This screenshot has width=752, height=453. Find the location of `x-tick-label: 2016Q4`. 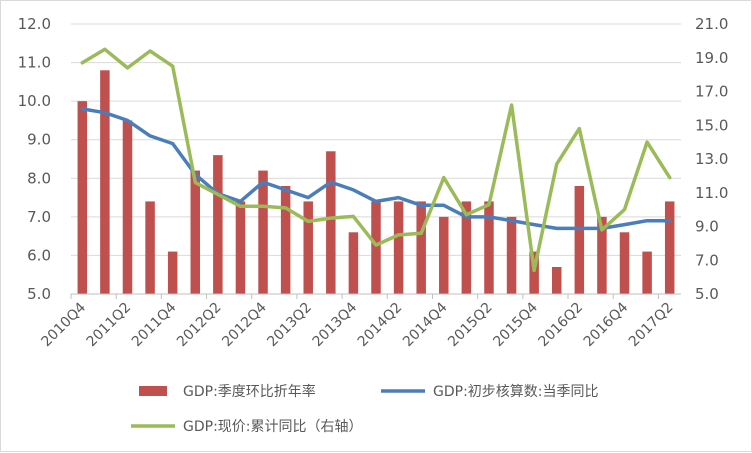

x-tick-label: 2016Q4 is located at coordinates (606, 324).